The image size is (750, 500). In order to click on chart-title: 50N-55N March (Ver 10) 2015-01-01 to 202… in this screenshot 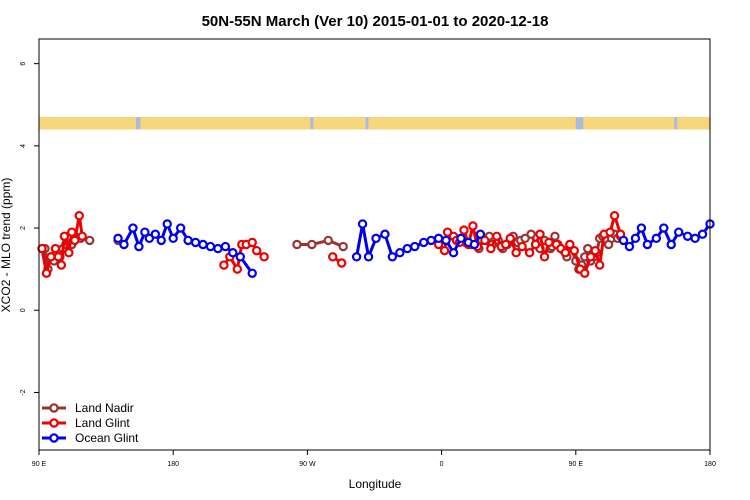, I will do `click(375, 21)`.